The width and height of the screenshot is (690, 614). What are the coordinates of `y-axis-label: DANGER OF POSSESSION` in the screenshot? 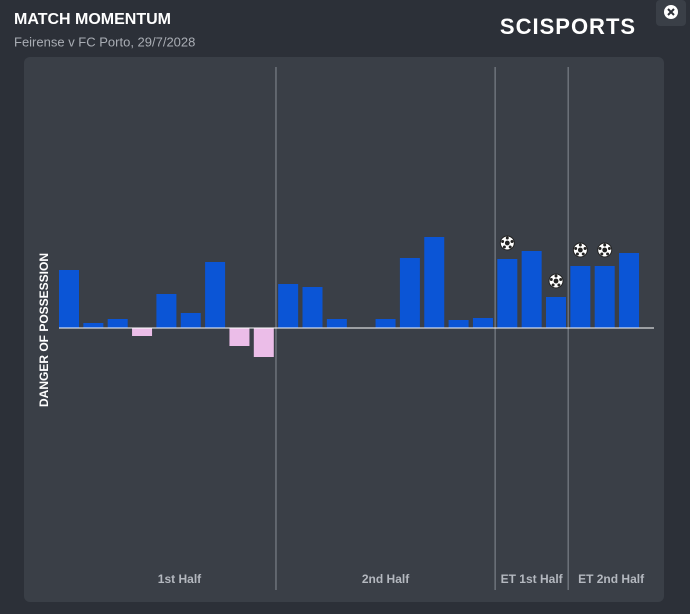 It's located at (44, 330).